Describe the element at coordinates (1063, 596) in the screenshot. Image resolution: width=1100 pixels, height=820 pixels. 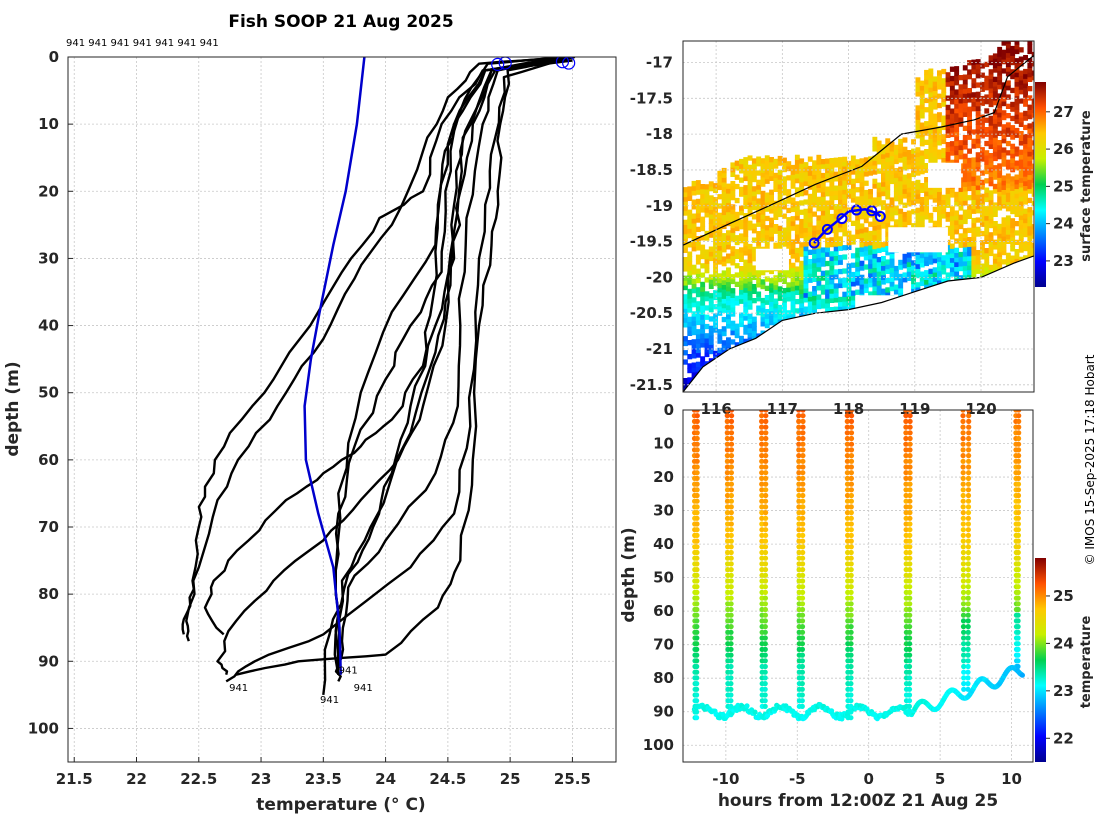
I see `section-colorbar-tick-label: 25` at that location.